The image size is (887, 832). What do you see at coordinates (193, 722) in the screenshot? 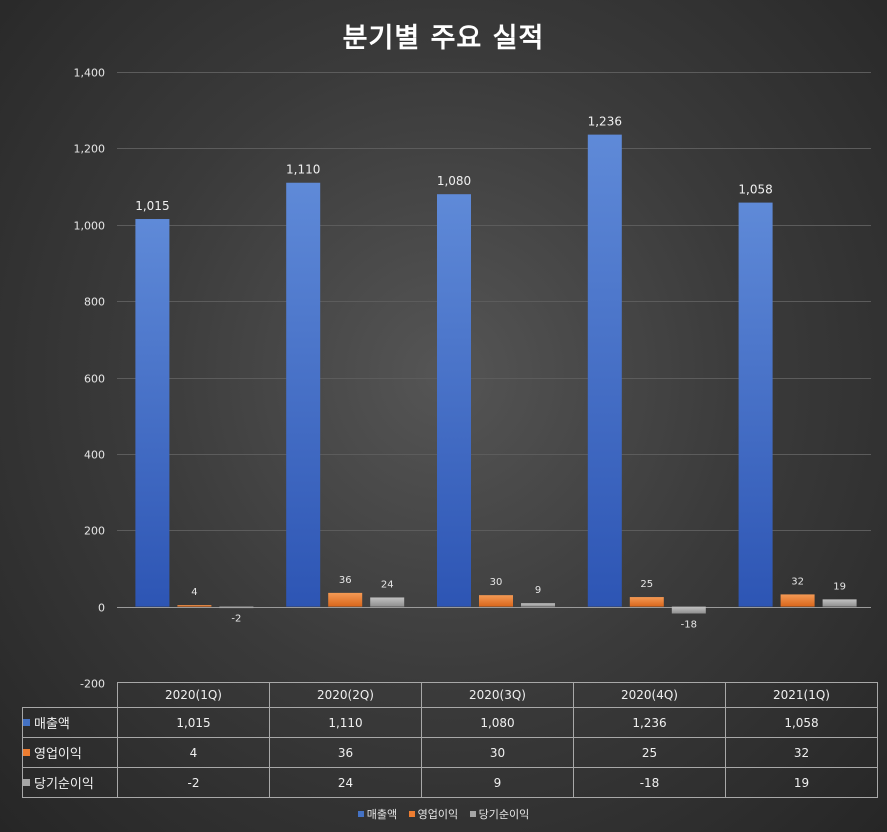
I see `data-table-cell: 1,015` at bounding box center [193, 722].